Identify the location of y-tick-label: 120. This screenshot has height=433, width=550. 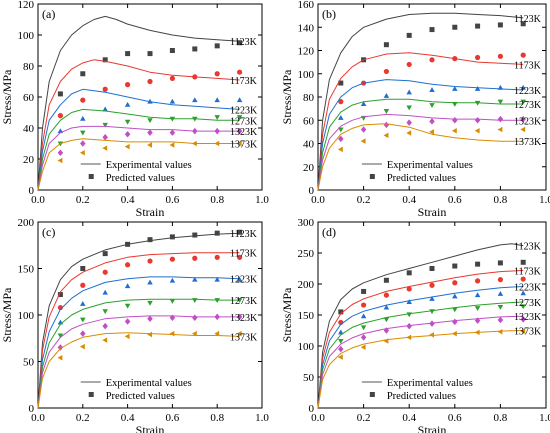
(306, 52).